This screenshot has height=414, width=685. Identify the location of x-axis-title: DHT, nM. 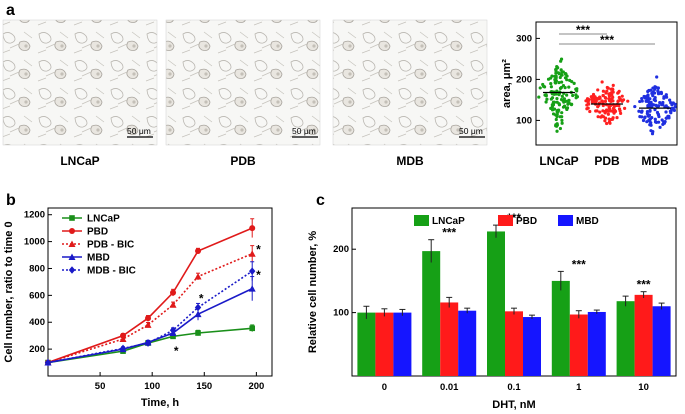
(513, 405).